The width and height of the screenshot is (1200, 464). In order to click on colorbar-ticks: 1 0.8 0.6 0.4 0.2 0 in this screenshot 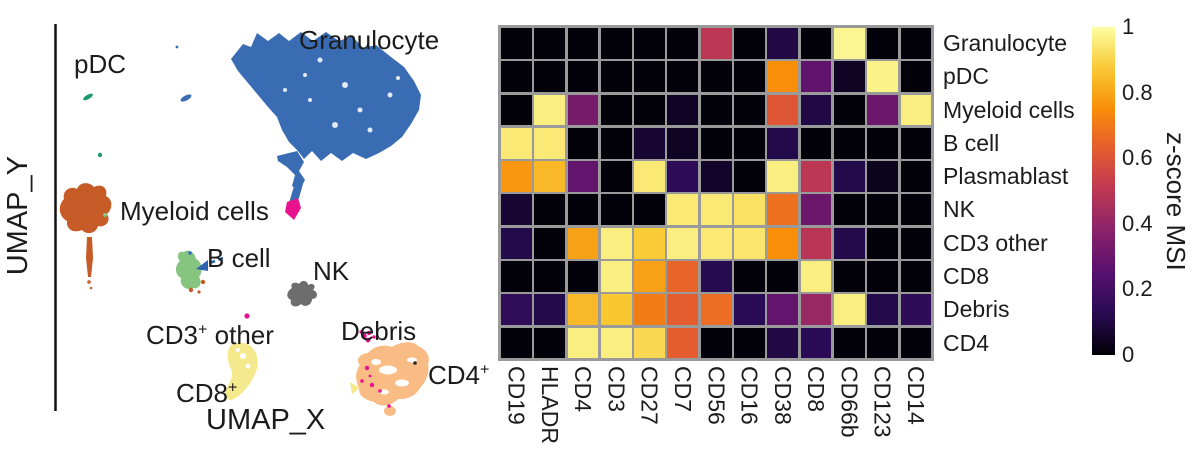, I will do `click(1142, 190)`.